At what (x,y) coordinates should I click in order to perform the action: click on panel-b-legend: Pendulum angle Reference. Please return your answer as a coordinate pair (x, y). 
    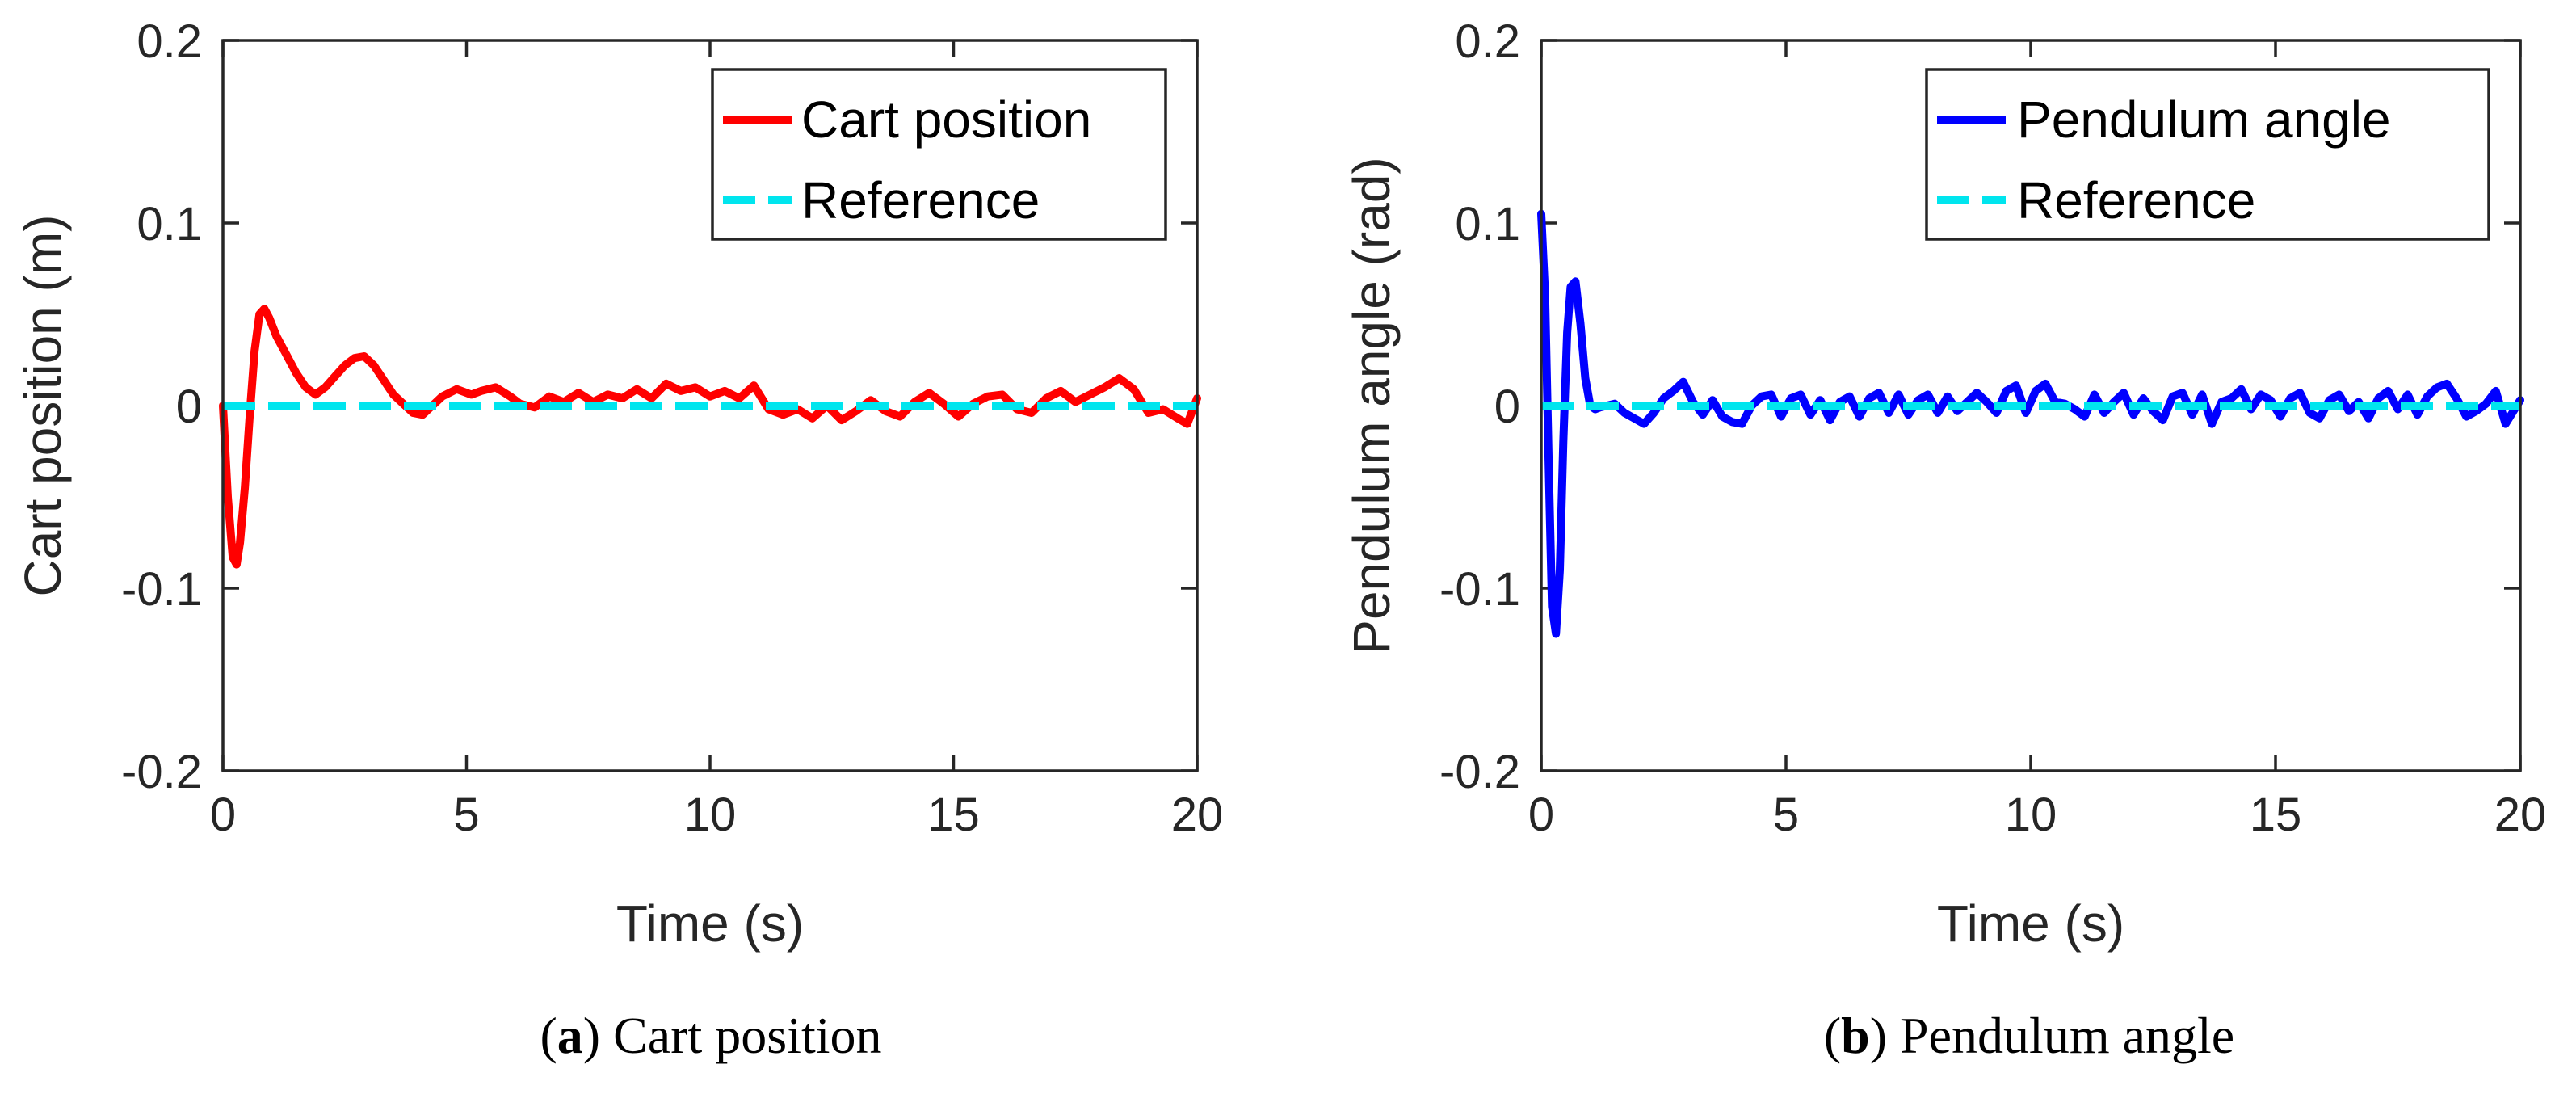
    Looking at the image, I should click on (2208, 154).